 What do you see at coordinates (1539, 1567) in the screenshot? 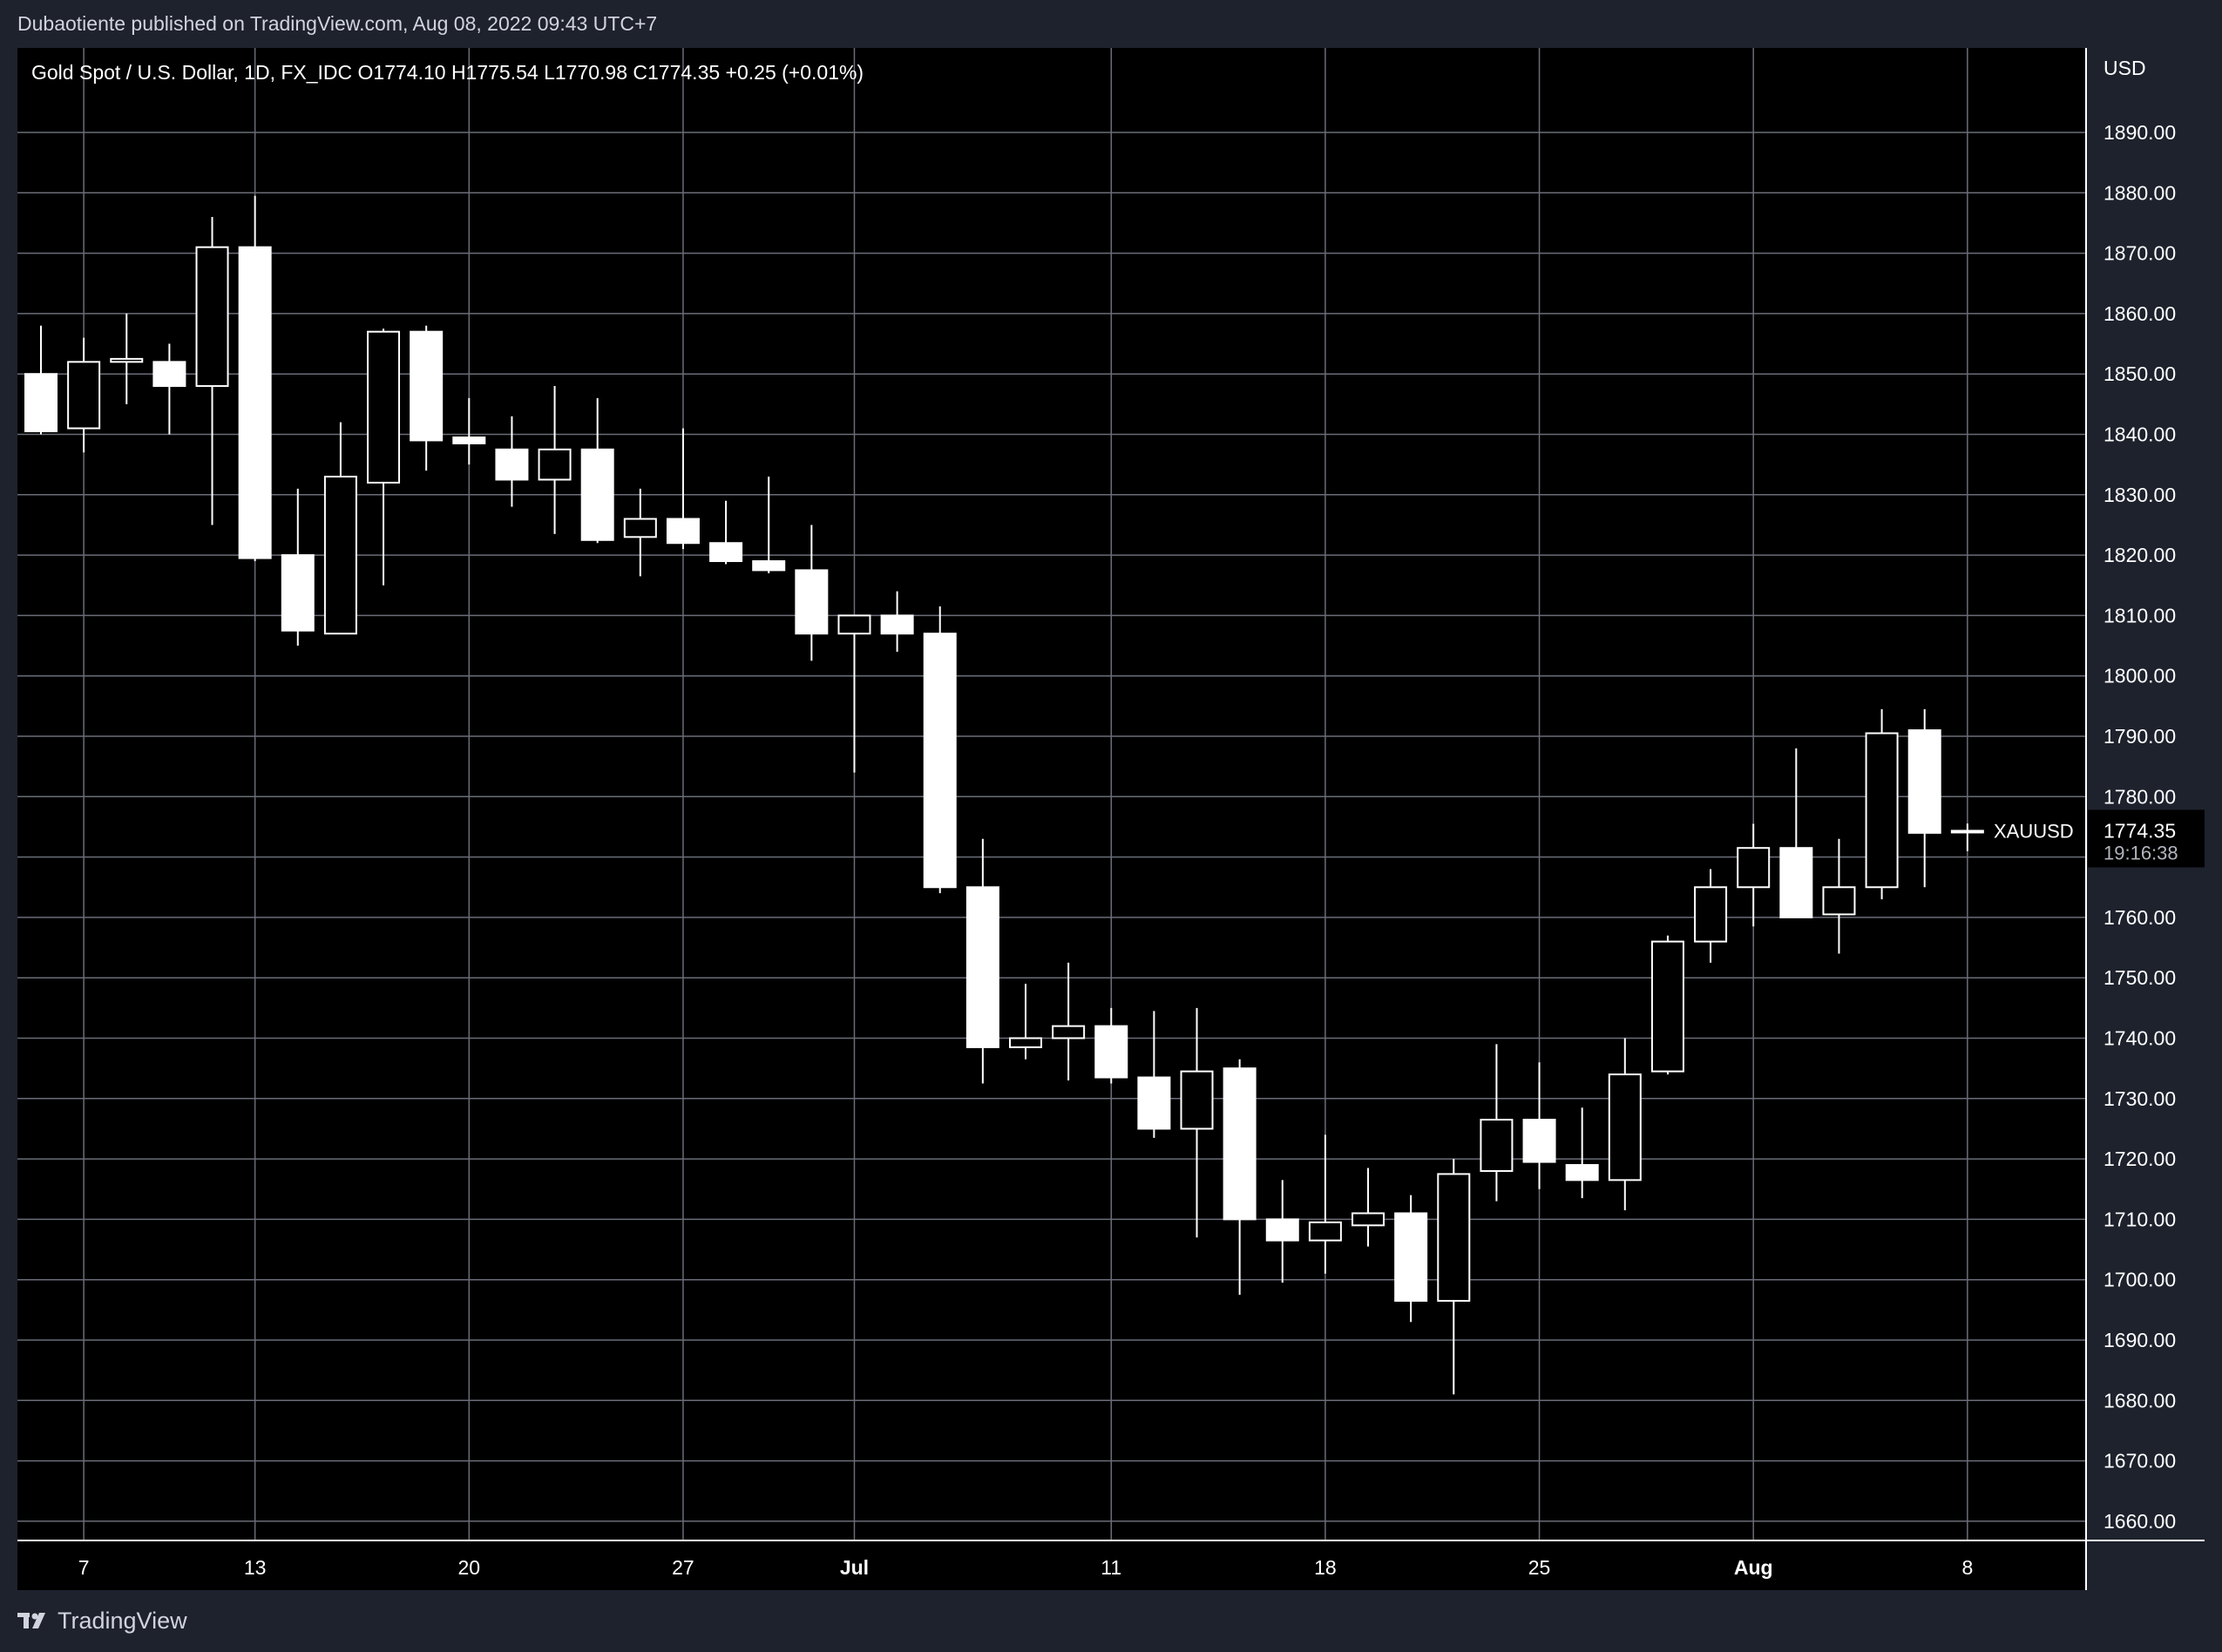
I see `x-tick-label: 25` at bounding box center [1539, 1567].